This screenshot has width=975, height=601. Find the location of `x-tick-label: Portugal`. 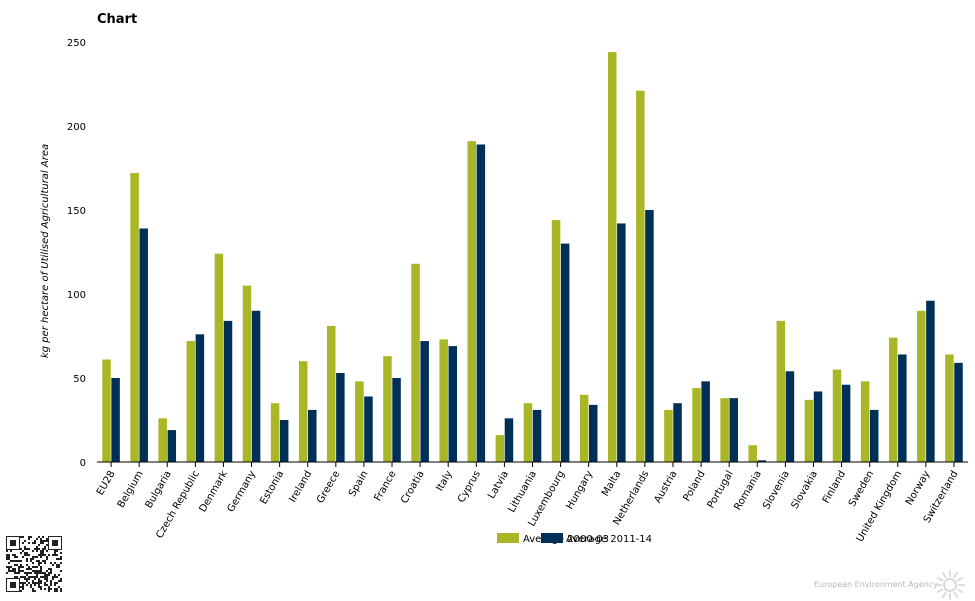

x-tick-label: Portugal is located at coordinates (721, 489).